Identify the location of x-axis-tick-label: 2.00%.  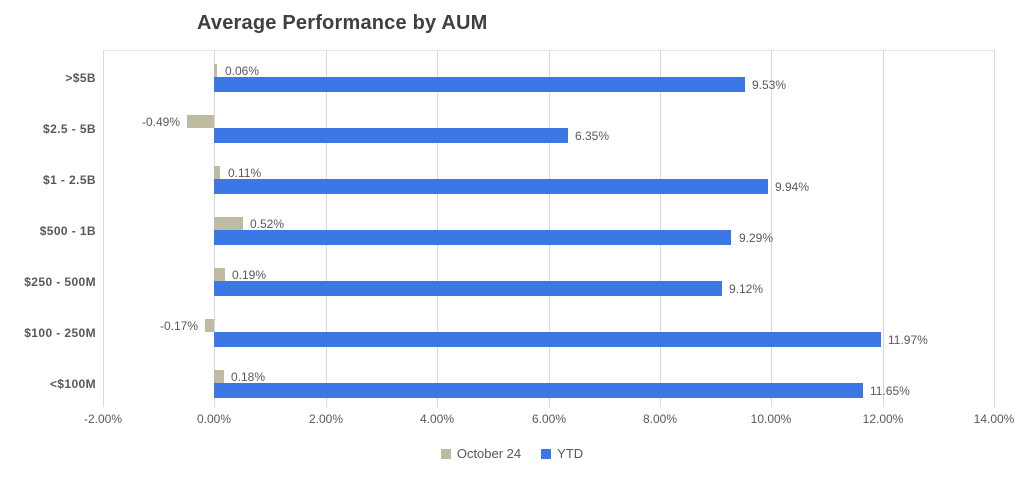
(326, 419).